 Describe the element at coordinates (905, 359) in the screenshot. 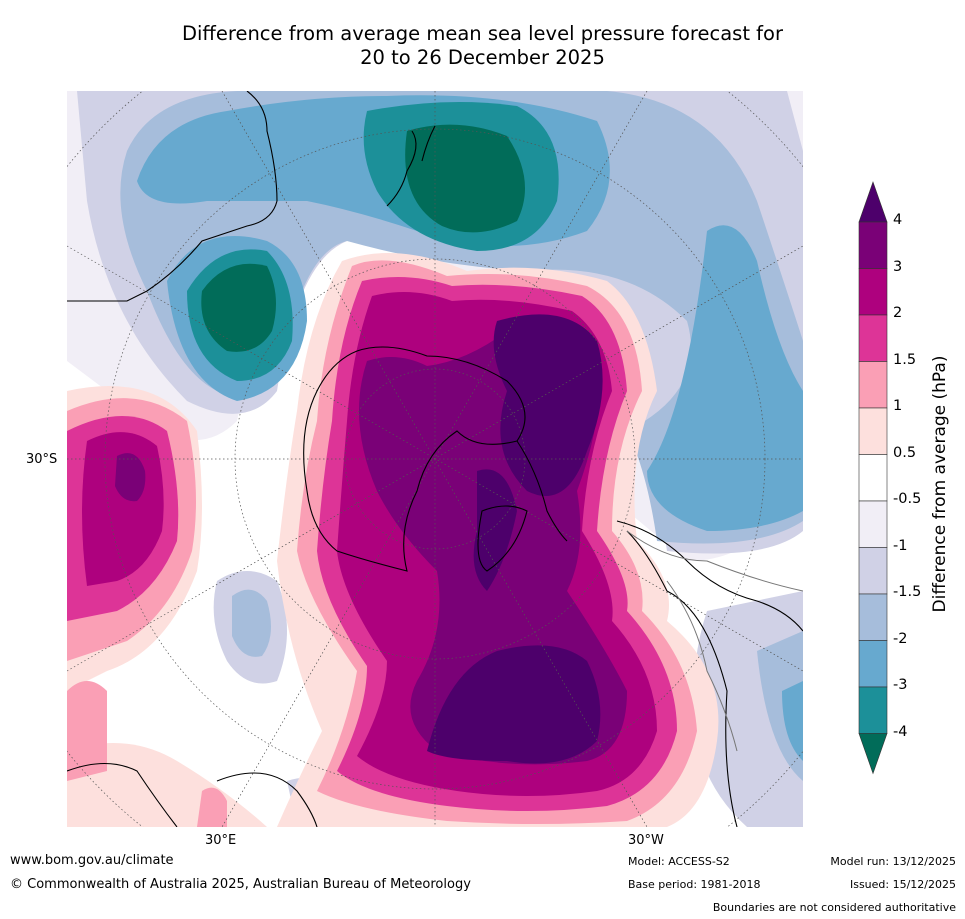

I see `colorbar-tick-label: 1.5` at that location.